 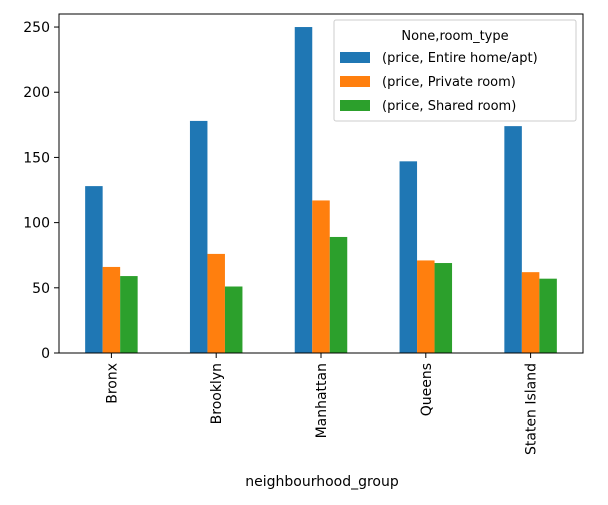 I want to click on legend-title: None,room_type, so click(x=454, y=36).